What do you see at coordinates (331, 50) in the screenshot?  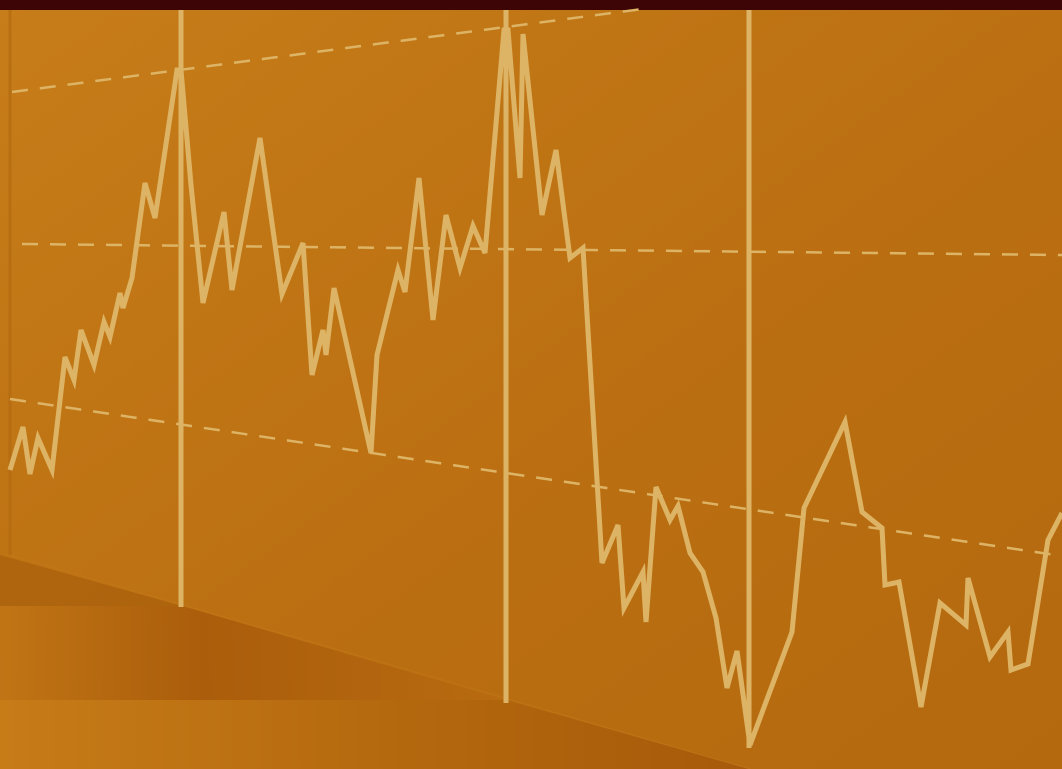 I see `dashed-guide-upper` at bounding box center [331, 50].